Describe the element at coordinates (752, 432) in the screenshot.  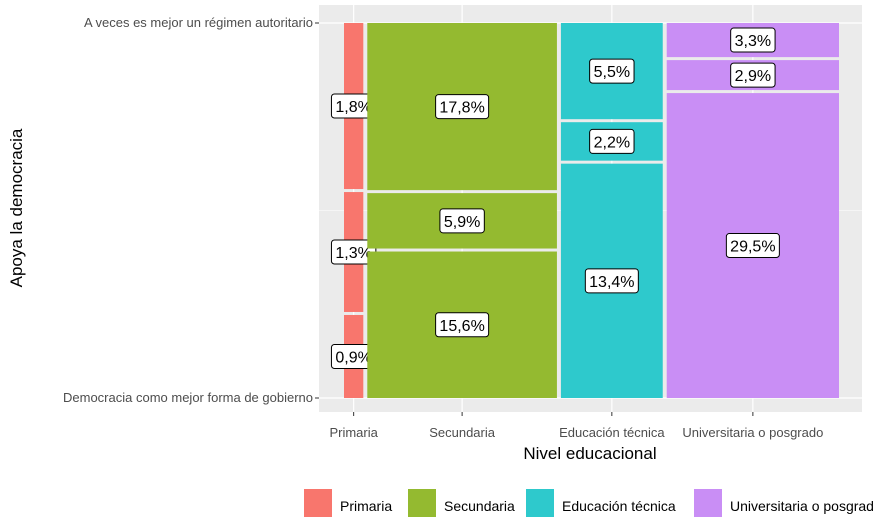
I see `x-tick-label: Universitaria o posgrado` at that location.